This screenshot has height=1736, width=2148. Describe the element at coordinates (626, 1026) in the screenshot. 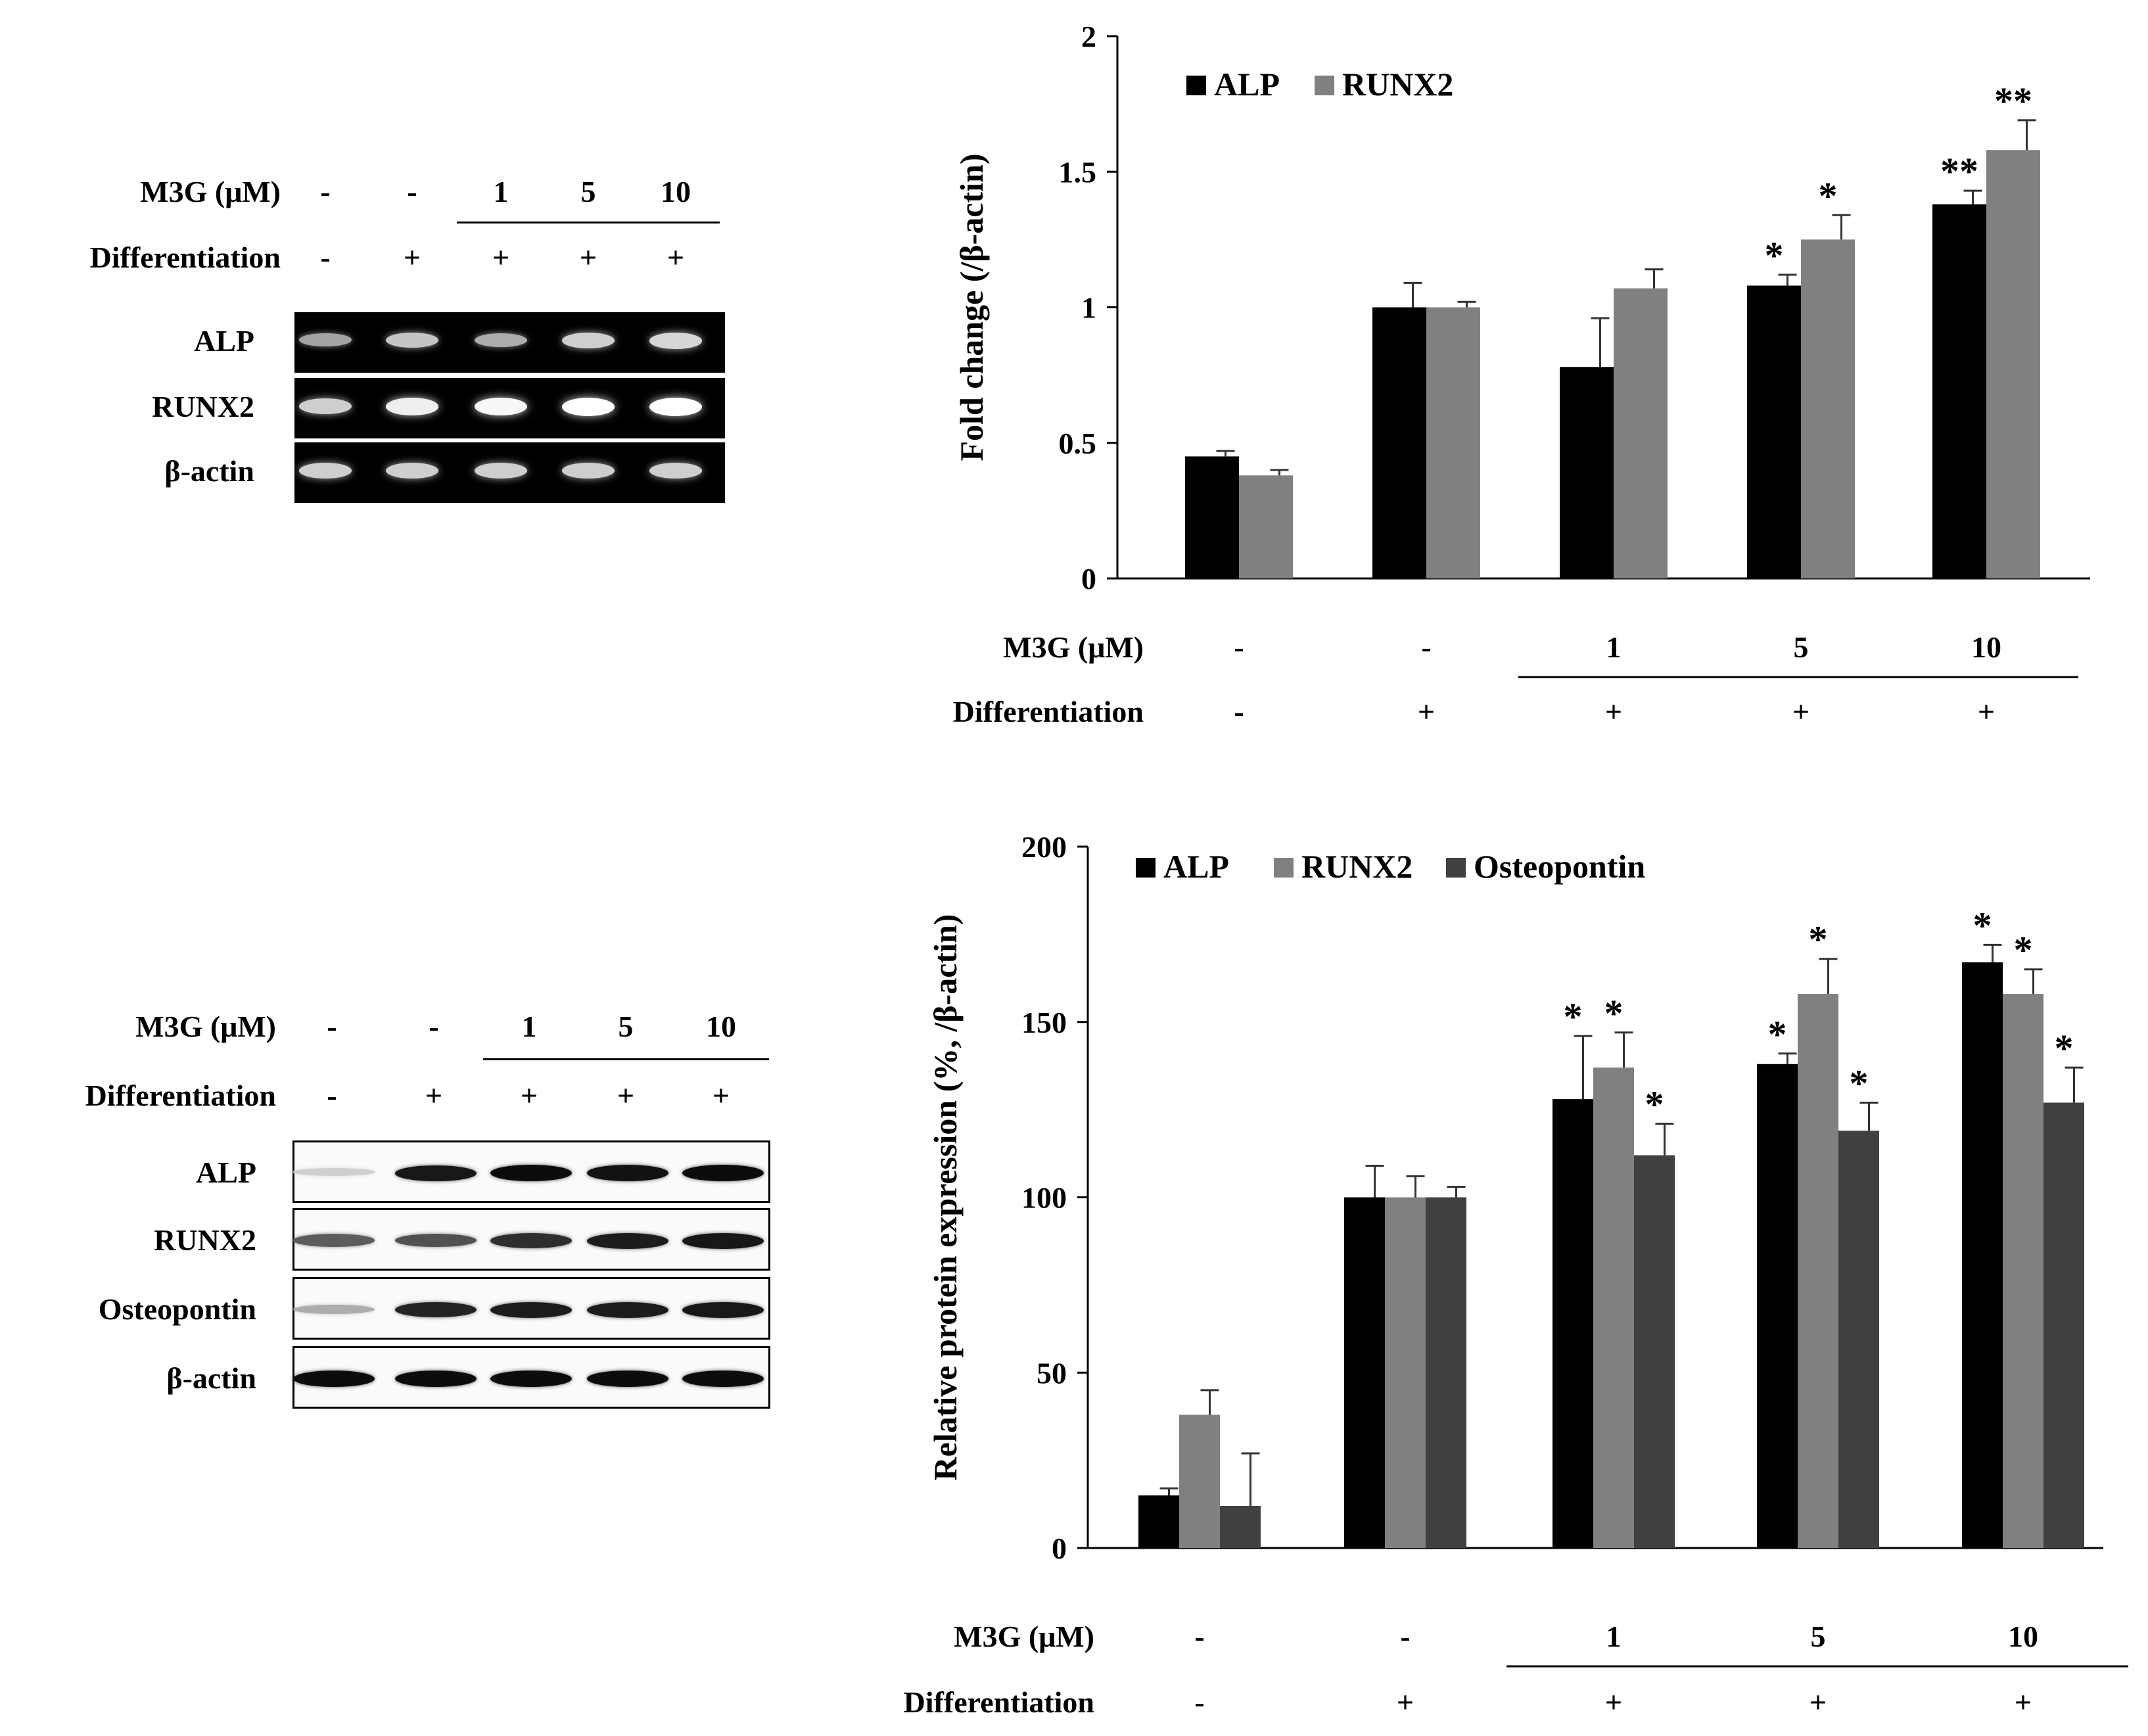

I see `wb-m3g-value: 5` at that location.